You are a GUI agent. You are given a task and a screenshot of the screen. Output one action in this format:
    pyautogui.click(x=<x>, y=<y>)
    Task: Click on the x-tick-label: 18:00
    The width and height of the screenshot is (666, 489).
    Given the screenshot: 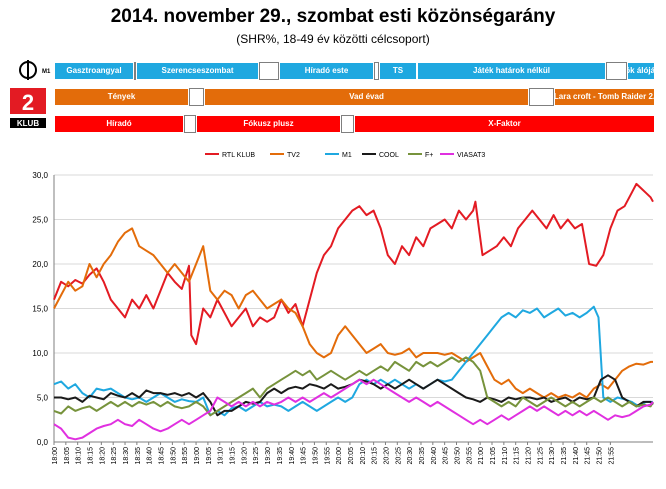 What is the action you would take?
    pyautogui.click(x=55, y=456)
    